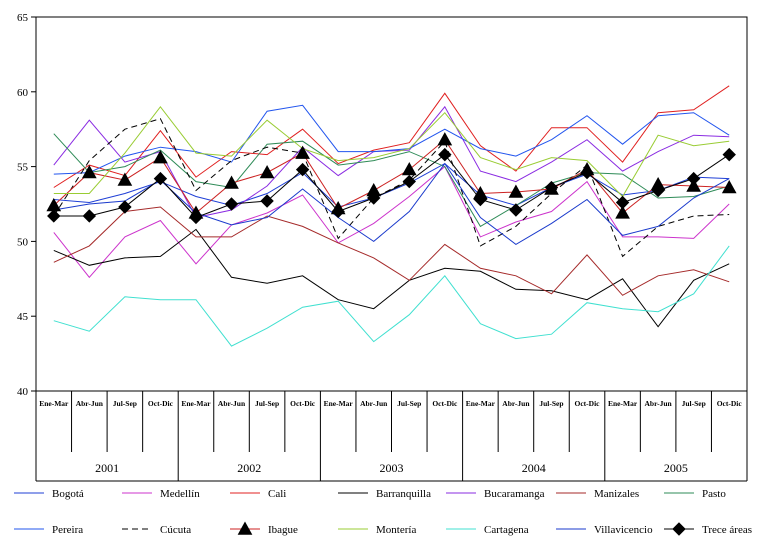 This screenshot has width=765, height=536. Describe the element at coordinates (107, 468) in the screenshot. I see `year-label: 2001` at that location.